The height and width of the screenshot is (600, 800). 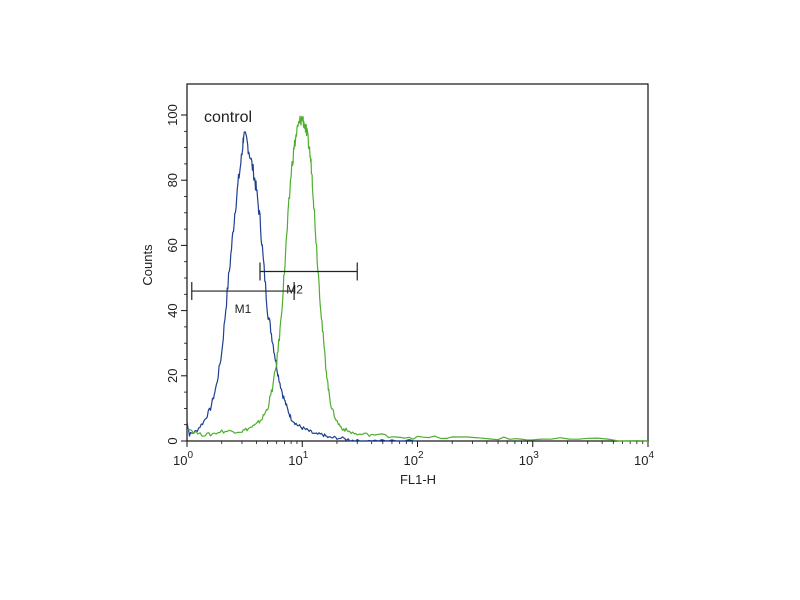 What do you see at coordinates (183, 459) in the screenshot?
I see `x-tick-label: 10⁰` at bounding box center [183, 459].